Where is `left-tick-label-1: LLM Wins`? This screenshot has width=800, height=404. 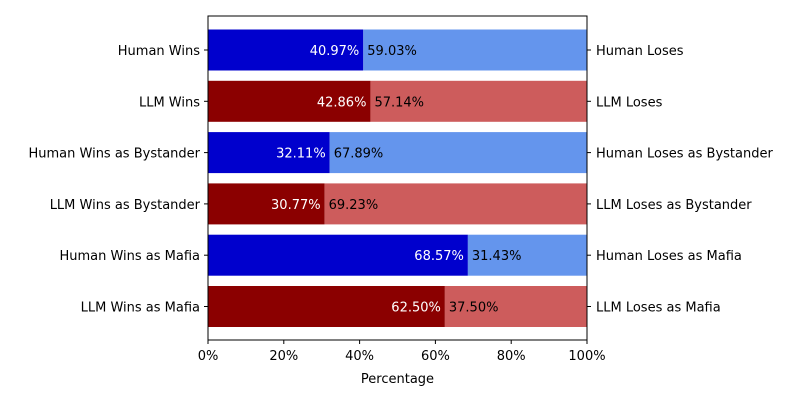
left-tick-label-1: LLM Wins is located at coordinates (169, 102).